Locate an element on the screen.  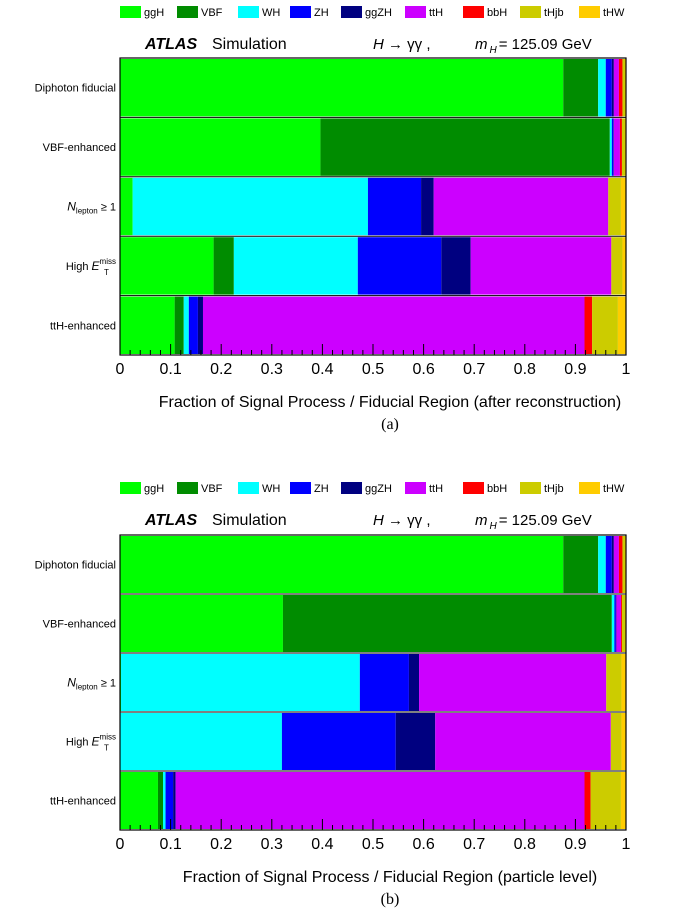
legend-swatch-tth is located at coordinates (415, 12).